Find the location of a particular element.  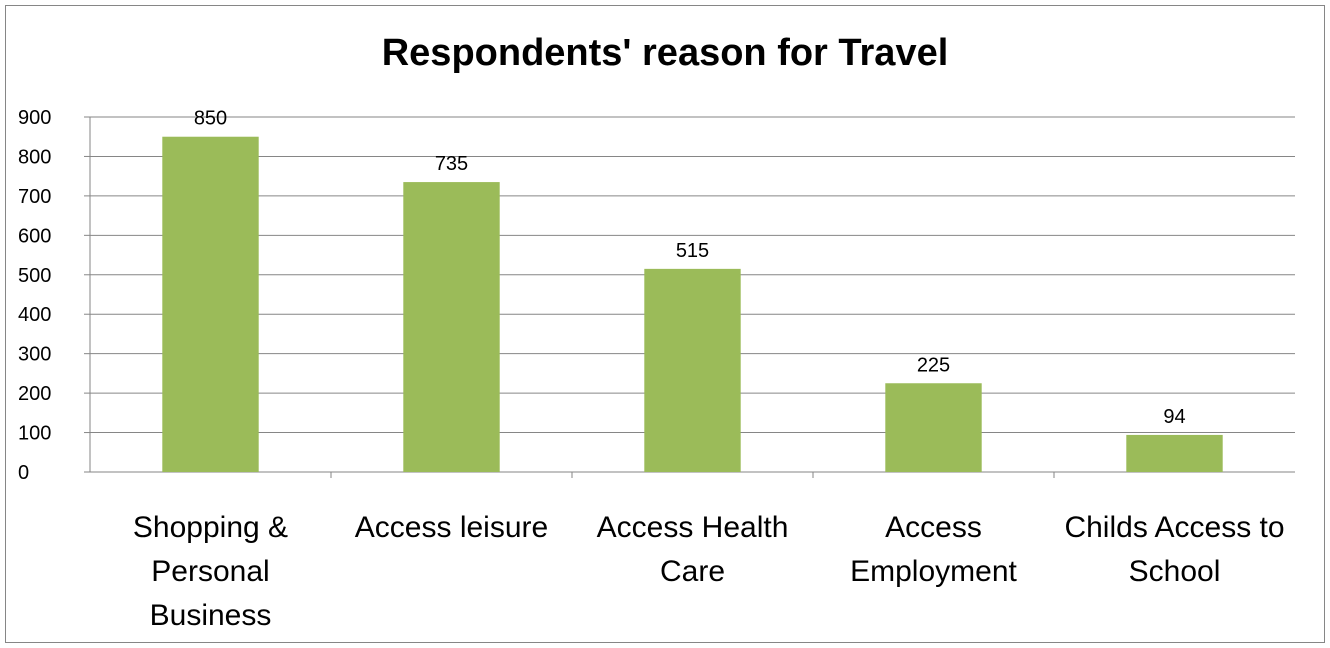

x-tick-label: Childs Access to is located at coordinates (1174, 527).